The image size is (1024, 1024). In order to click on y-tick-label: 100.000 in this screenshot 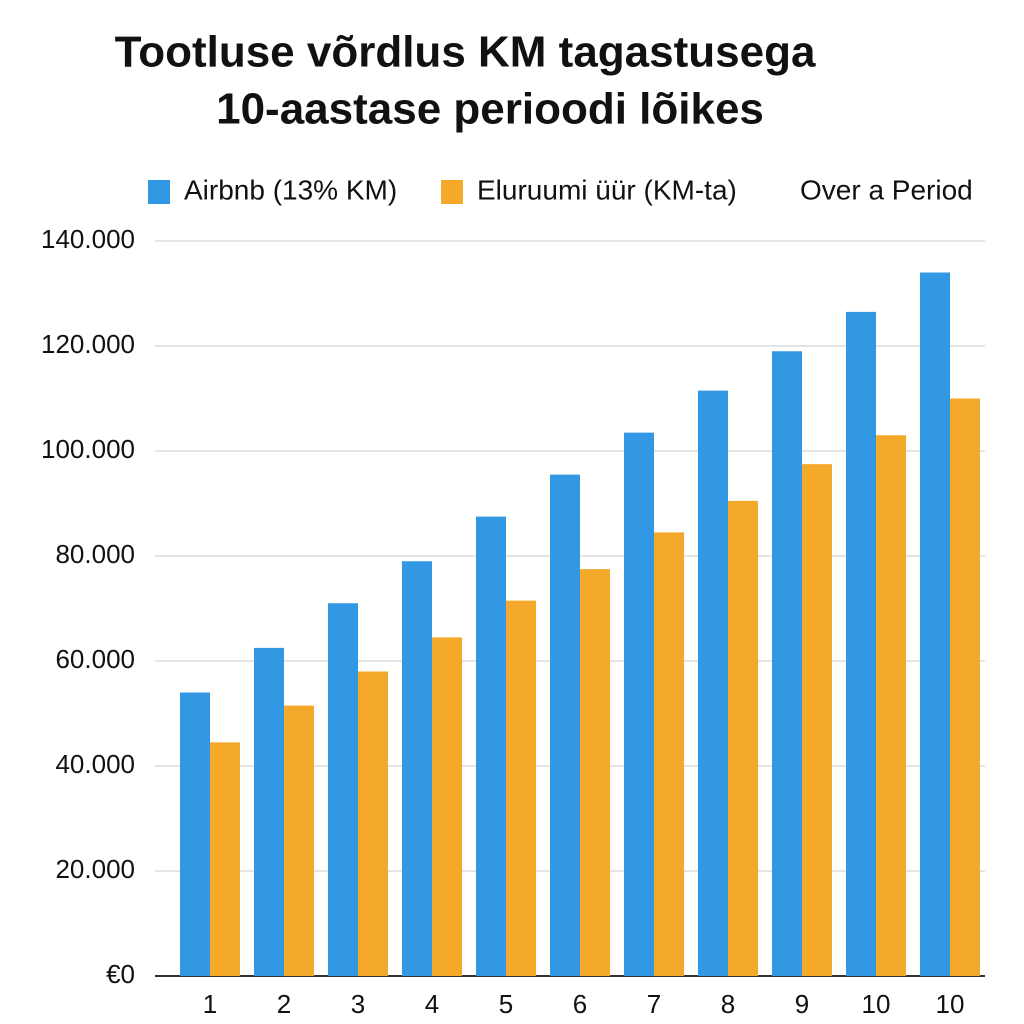, I will do `click(88, 449)`.